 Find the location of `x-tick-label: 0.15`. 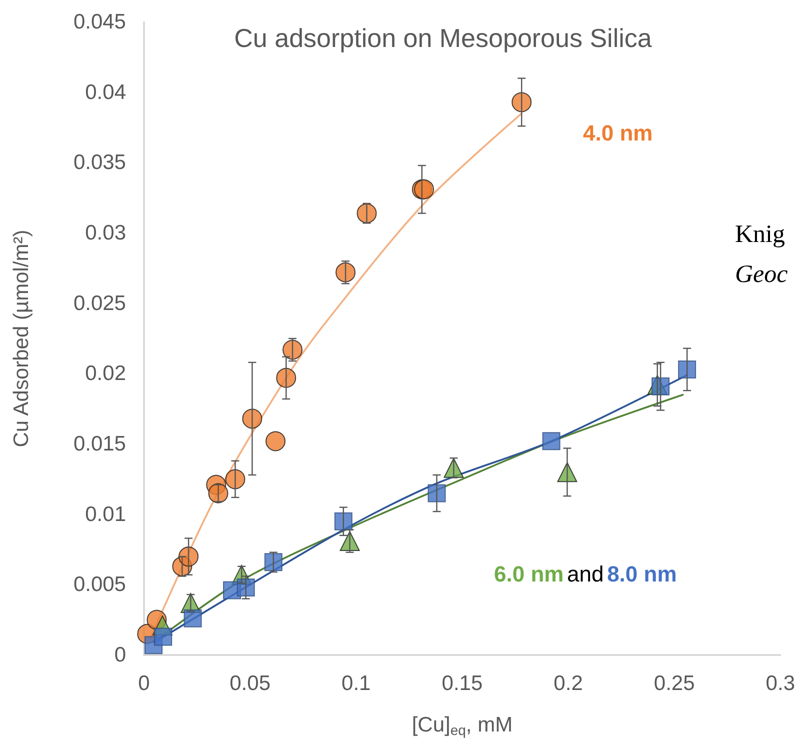

x-tick-label: 0.15 is located at coordinates (462, 683).